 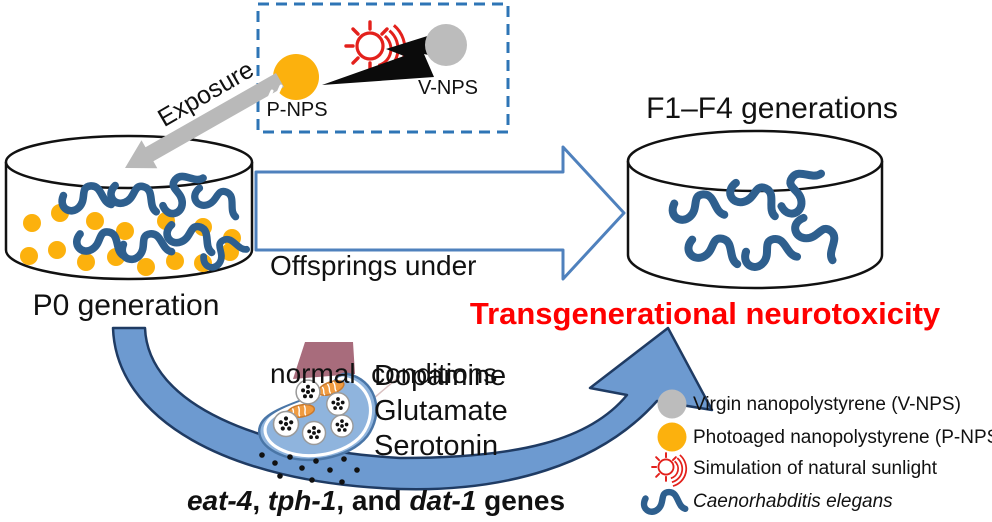 What do you see at coordinates (705, 313) in the screenshot?
I see `outcome-title: Transgenerational neurotoxicity` at bounding box center [705, 313].